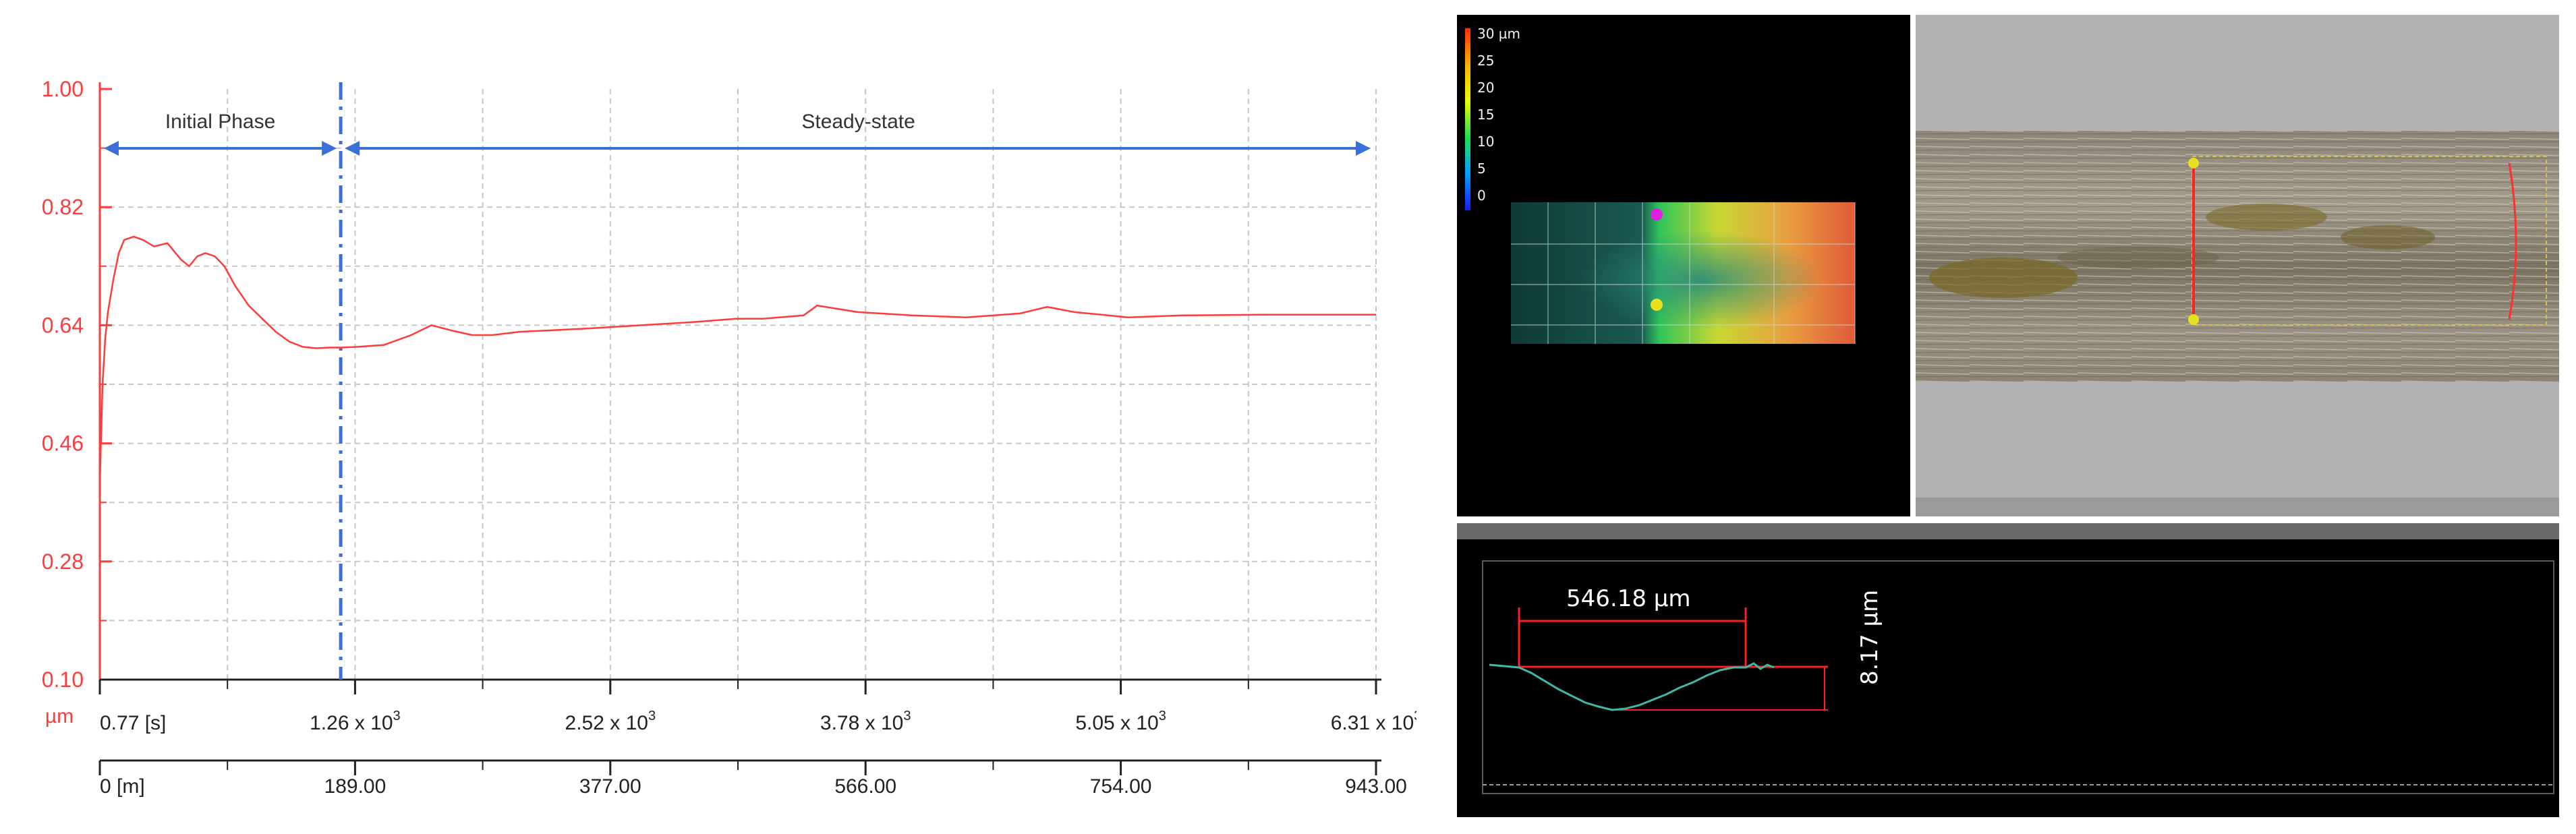  Describe the element at coordinates (610, 786) in the screenshot. I see `x-distance-tick-label: 377.00` at that location.